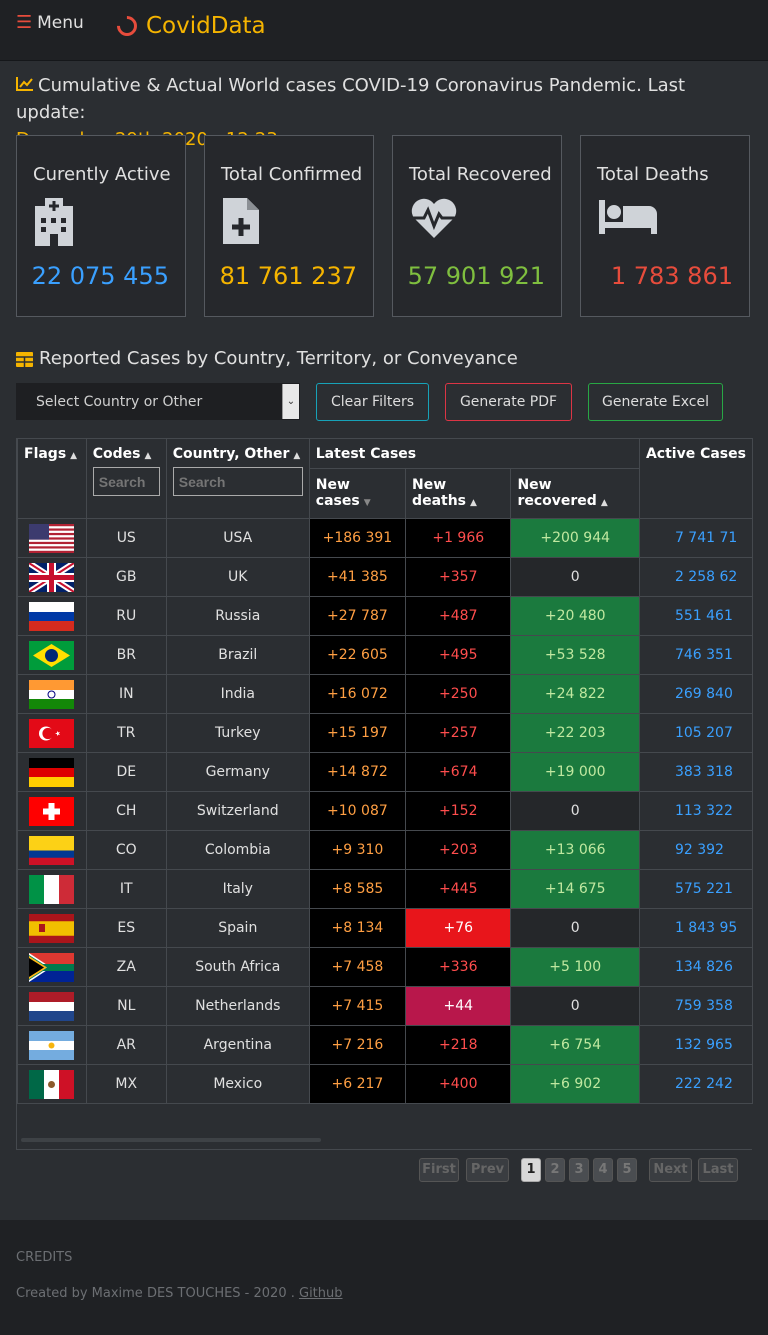  Describe the element at coordinates (357, 811) in the screenshot. I see `new-cases-cell: +10 087` at that location.